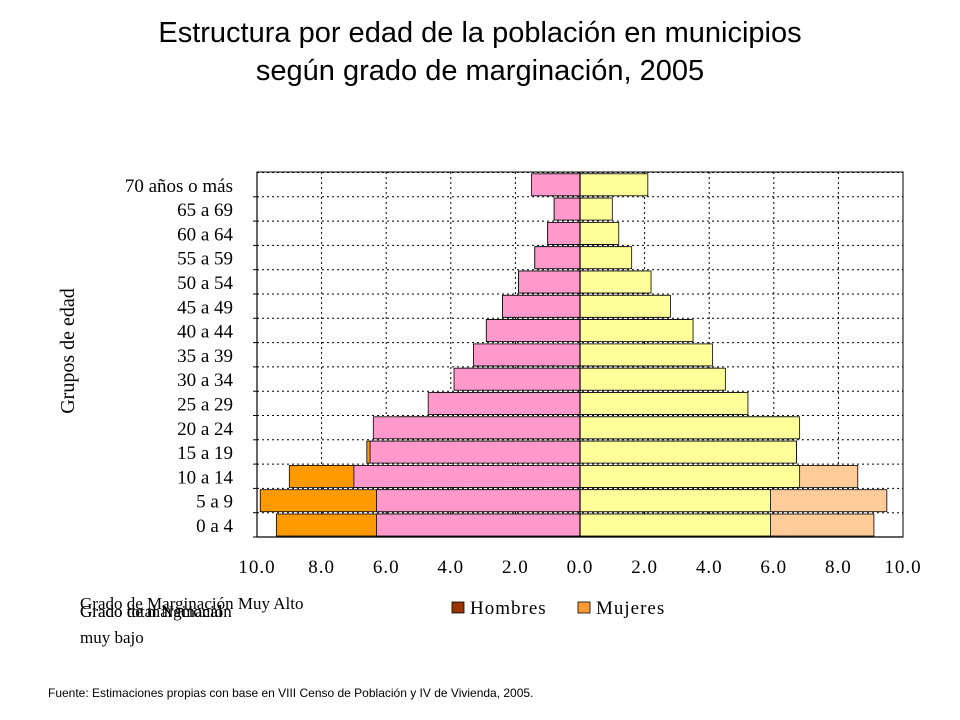 This screenshot has width=960, height=720. What do you see at coordinates (205, 210) in the screenshot?
I see `category-label: 65 a 69` at bounding box center [205, 210].